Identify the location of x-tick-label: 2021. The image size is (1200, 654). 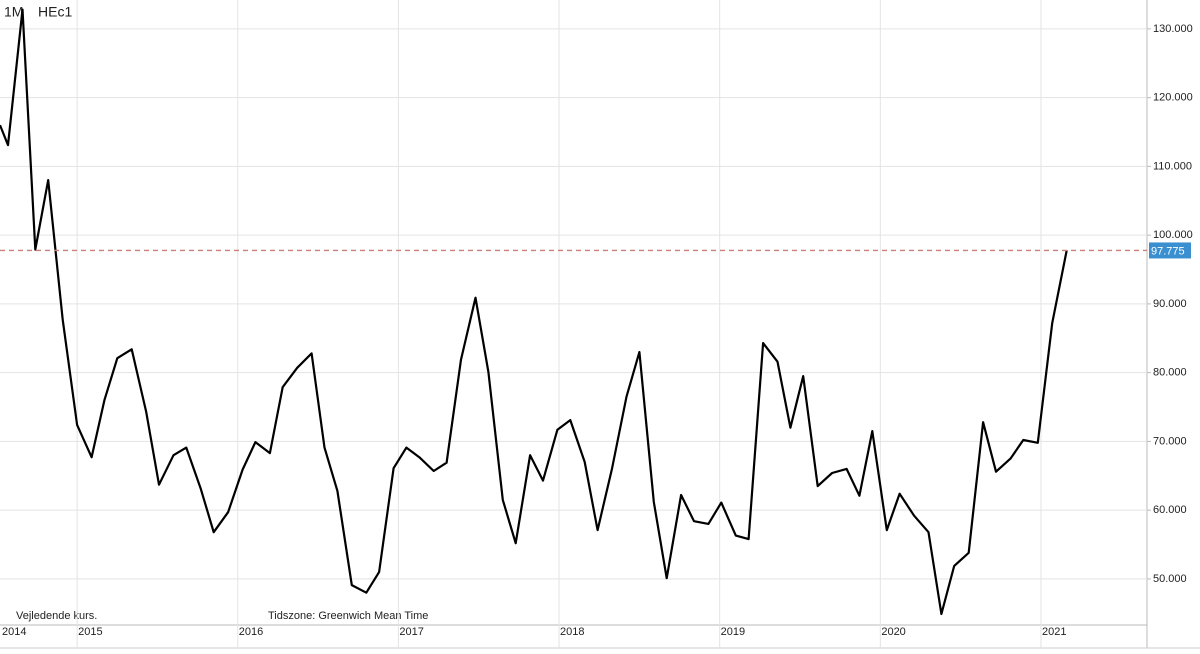
(1054, 632).